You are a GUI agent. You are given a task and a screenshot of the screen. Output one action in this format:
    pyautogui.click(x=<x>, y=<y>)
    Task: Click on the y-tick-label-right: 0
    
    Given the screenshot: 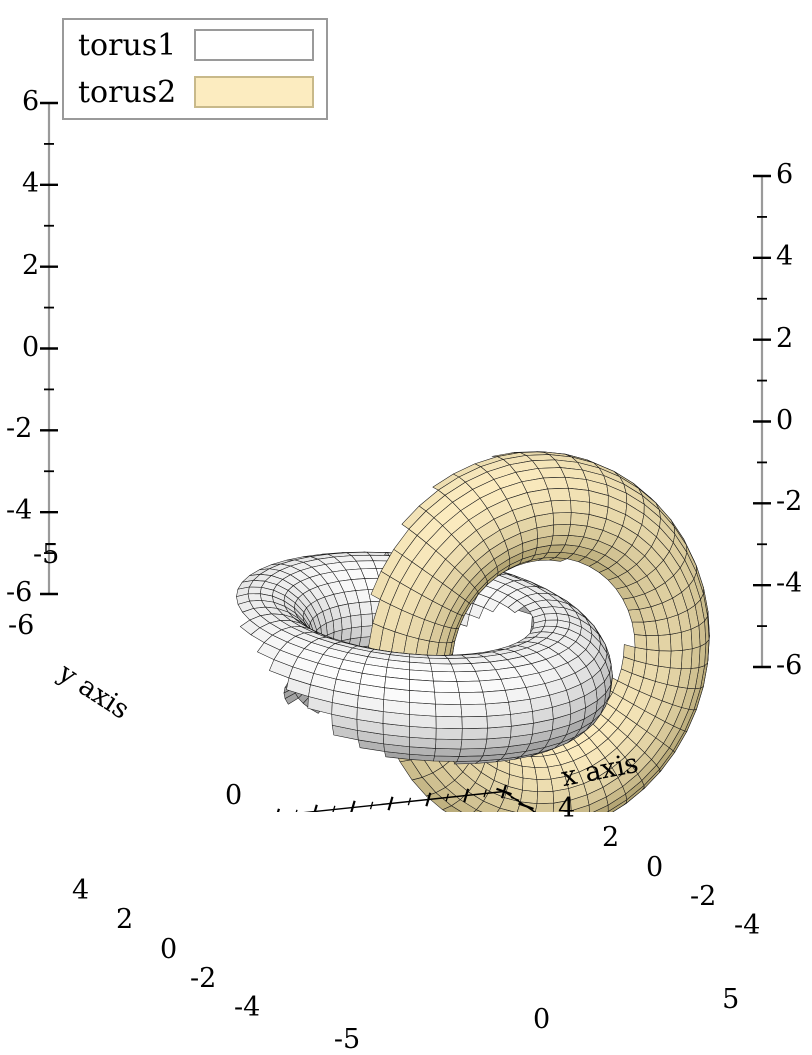 What is the action you would take?
    pyautogui.click(x=654, y=867)
    